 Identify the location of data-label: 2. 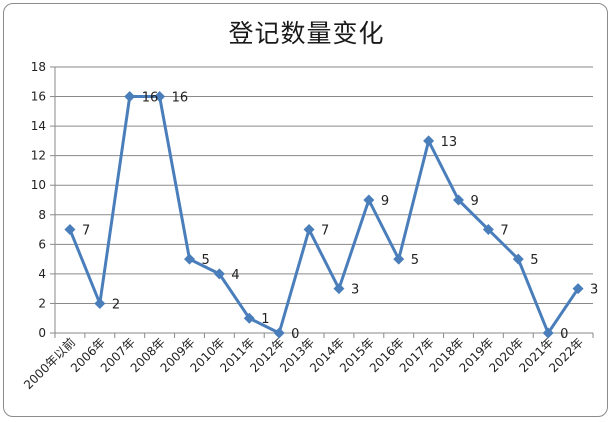
(116, 304).